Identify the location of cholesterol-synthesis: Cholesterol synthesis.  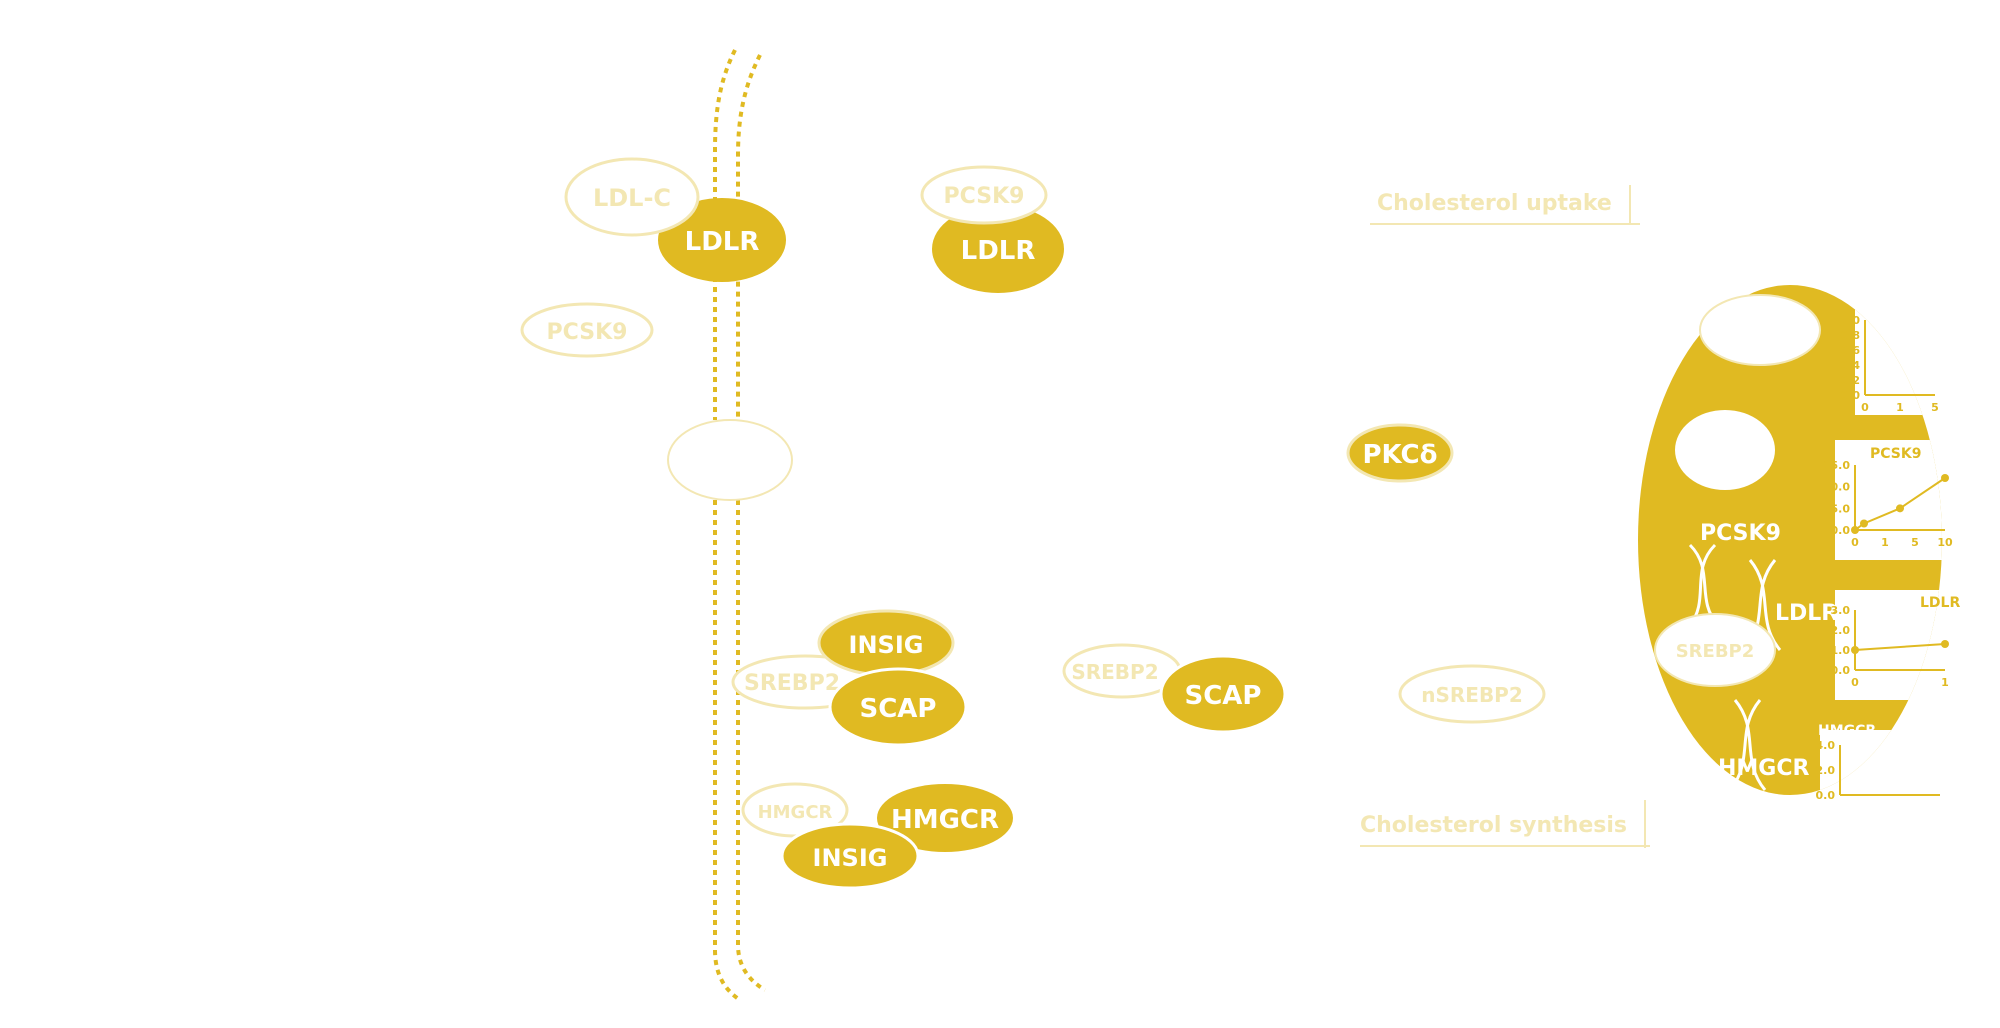
(1505, 824).